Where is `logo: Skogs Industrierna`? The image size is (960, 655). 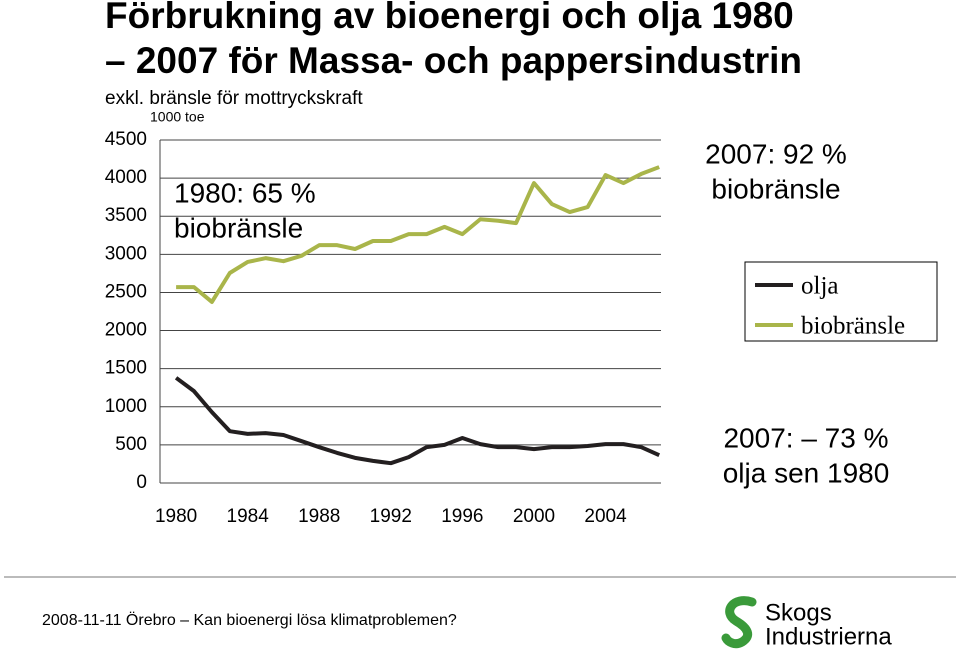 logo: Skogs Industrierna is located at coordinates (806, 623).